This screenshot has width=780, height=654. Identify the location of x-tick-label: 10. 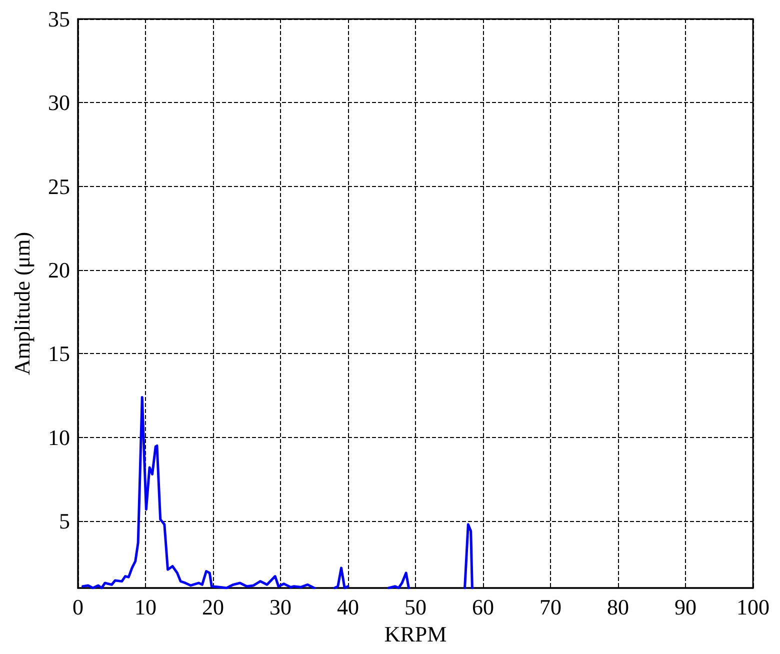
(145, 607).